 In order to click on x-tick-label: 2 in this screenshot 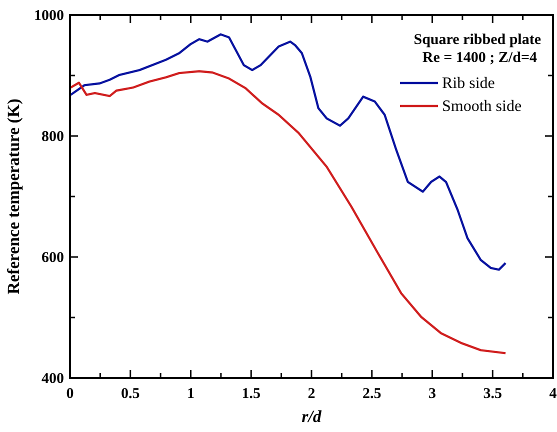, I will do `click(312, 394)`.